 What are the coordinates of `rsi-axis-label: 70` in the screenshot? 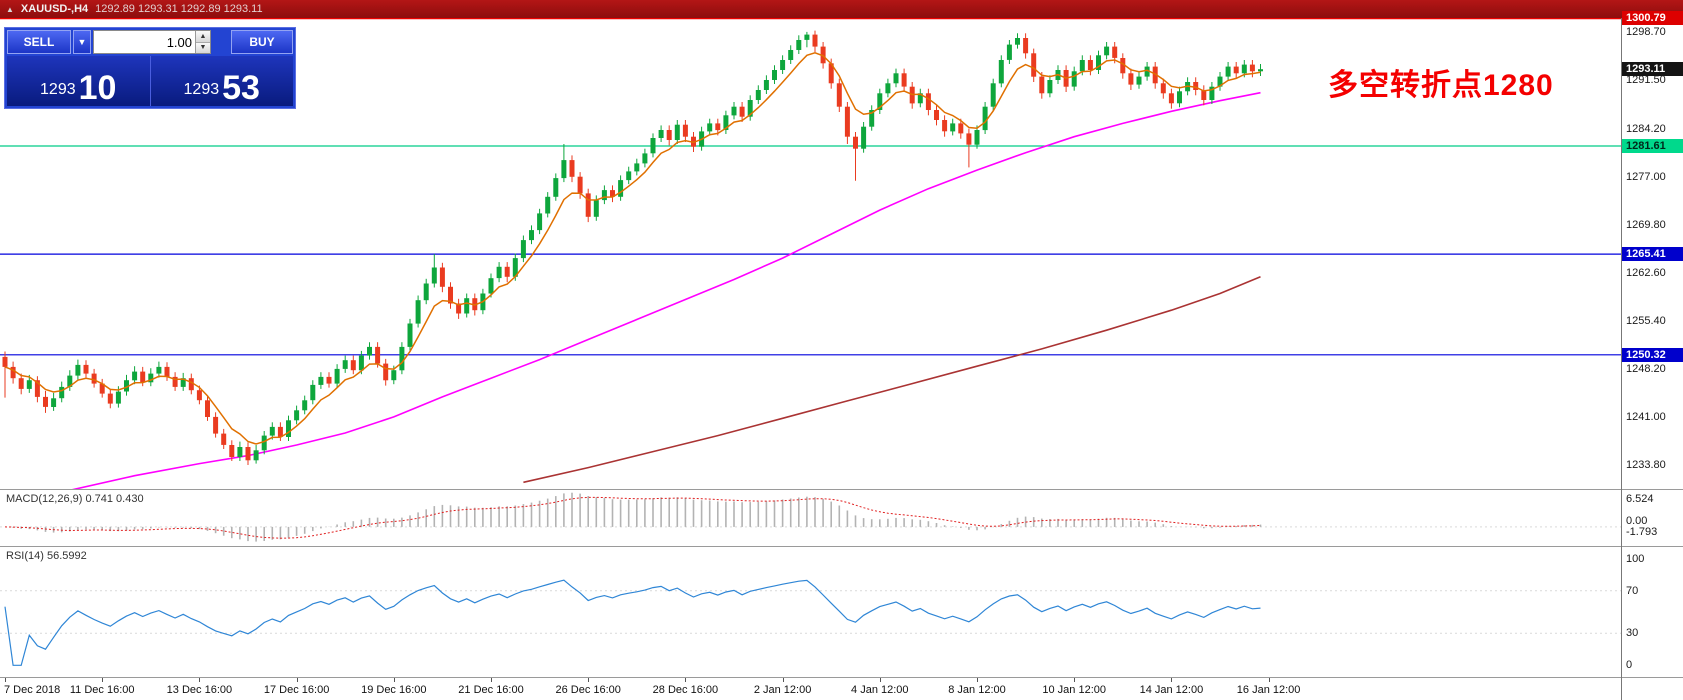 It's located at (1632, 590).